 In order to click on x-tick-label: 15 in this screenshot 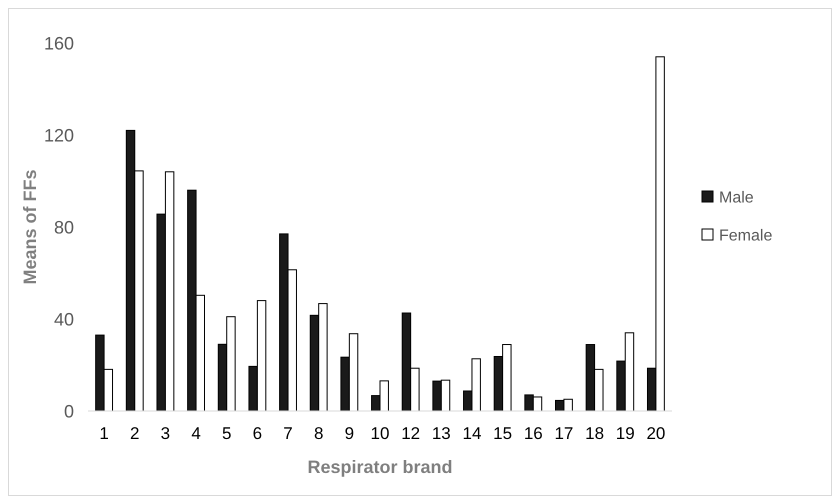, I will do `click(502, 433)`.